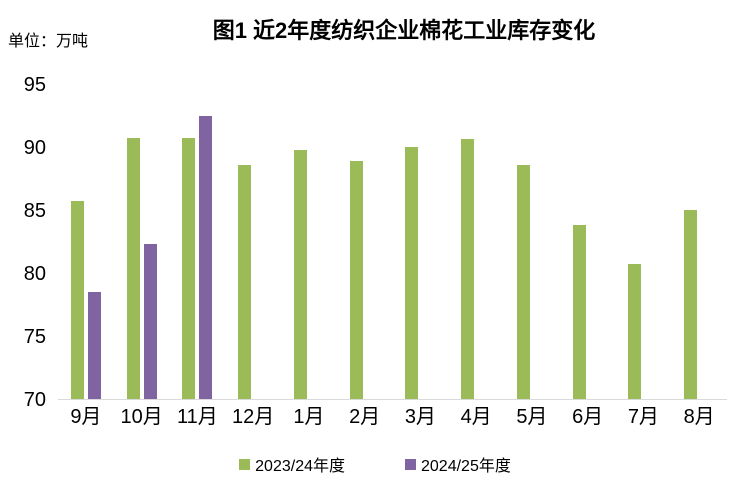  What do you see at coordinates (198, 242) in the screenshot?
I see `bar-group-11月` at bounding box center [198, 242].